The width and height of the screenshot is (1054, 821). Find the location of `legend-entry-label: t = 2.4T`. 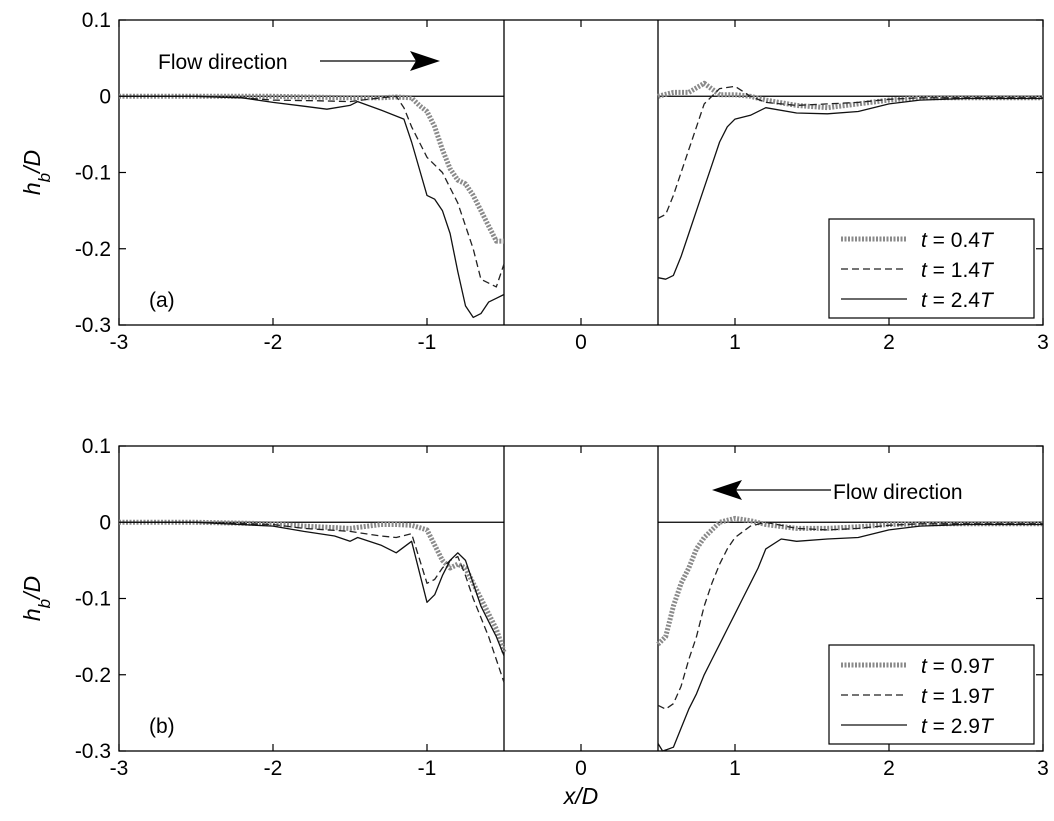

legend-entry-label: t = 2.4T is located at coordinates (958, 300).